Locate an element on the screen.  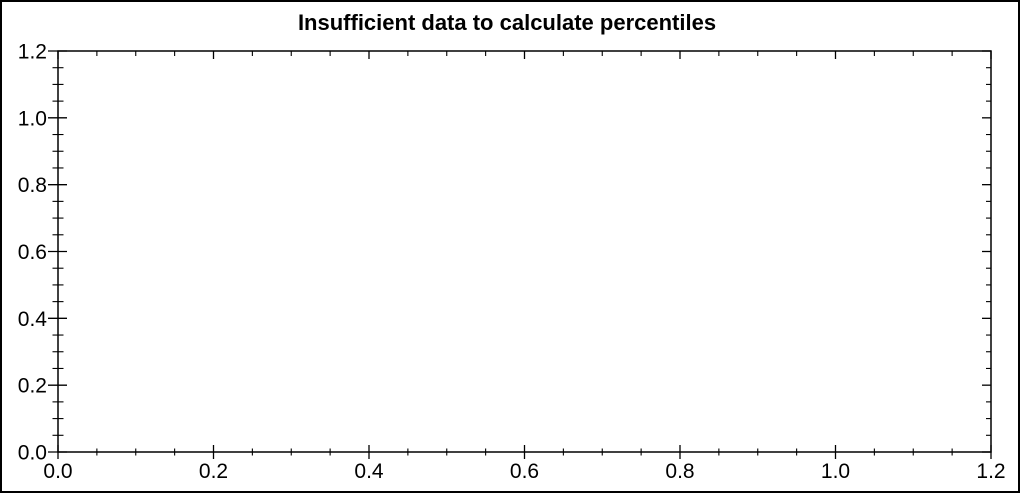
y-tick-label: 0.0 is located at coordinates (32, 453).